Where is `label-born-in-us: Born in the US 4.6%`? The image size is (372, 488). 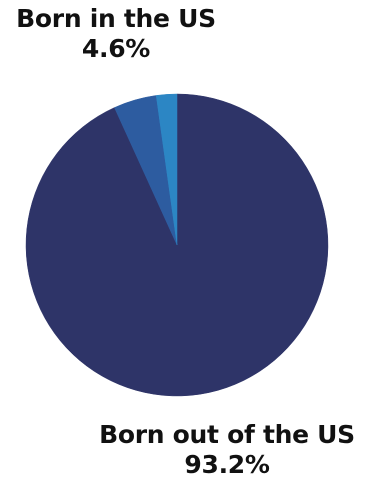
label-born-in-us: Born in the US 4.6% is located at coordinates (116, 34).